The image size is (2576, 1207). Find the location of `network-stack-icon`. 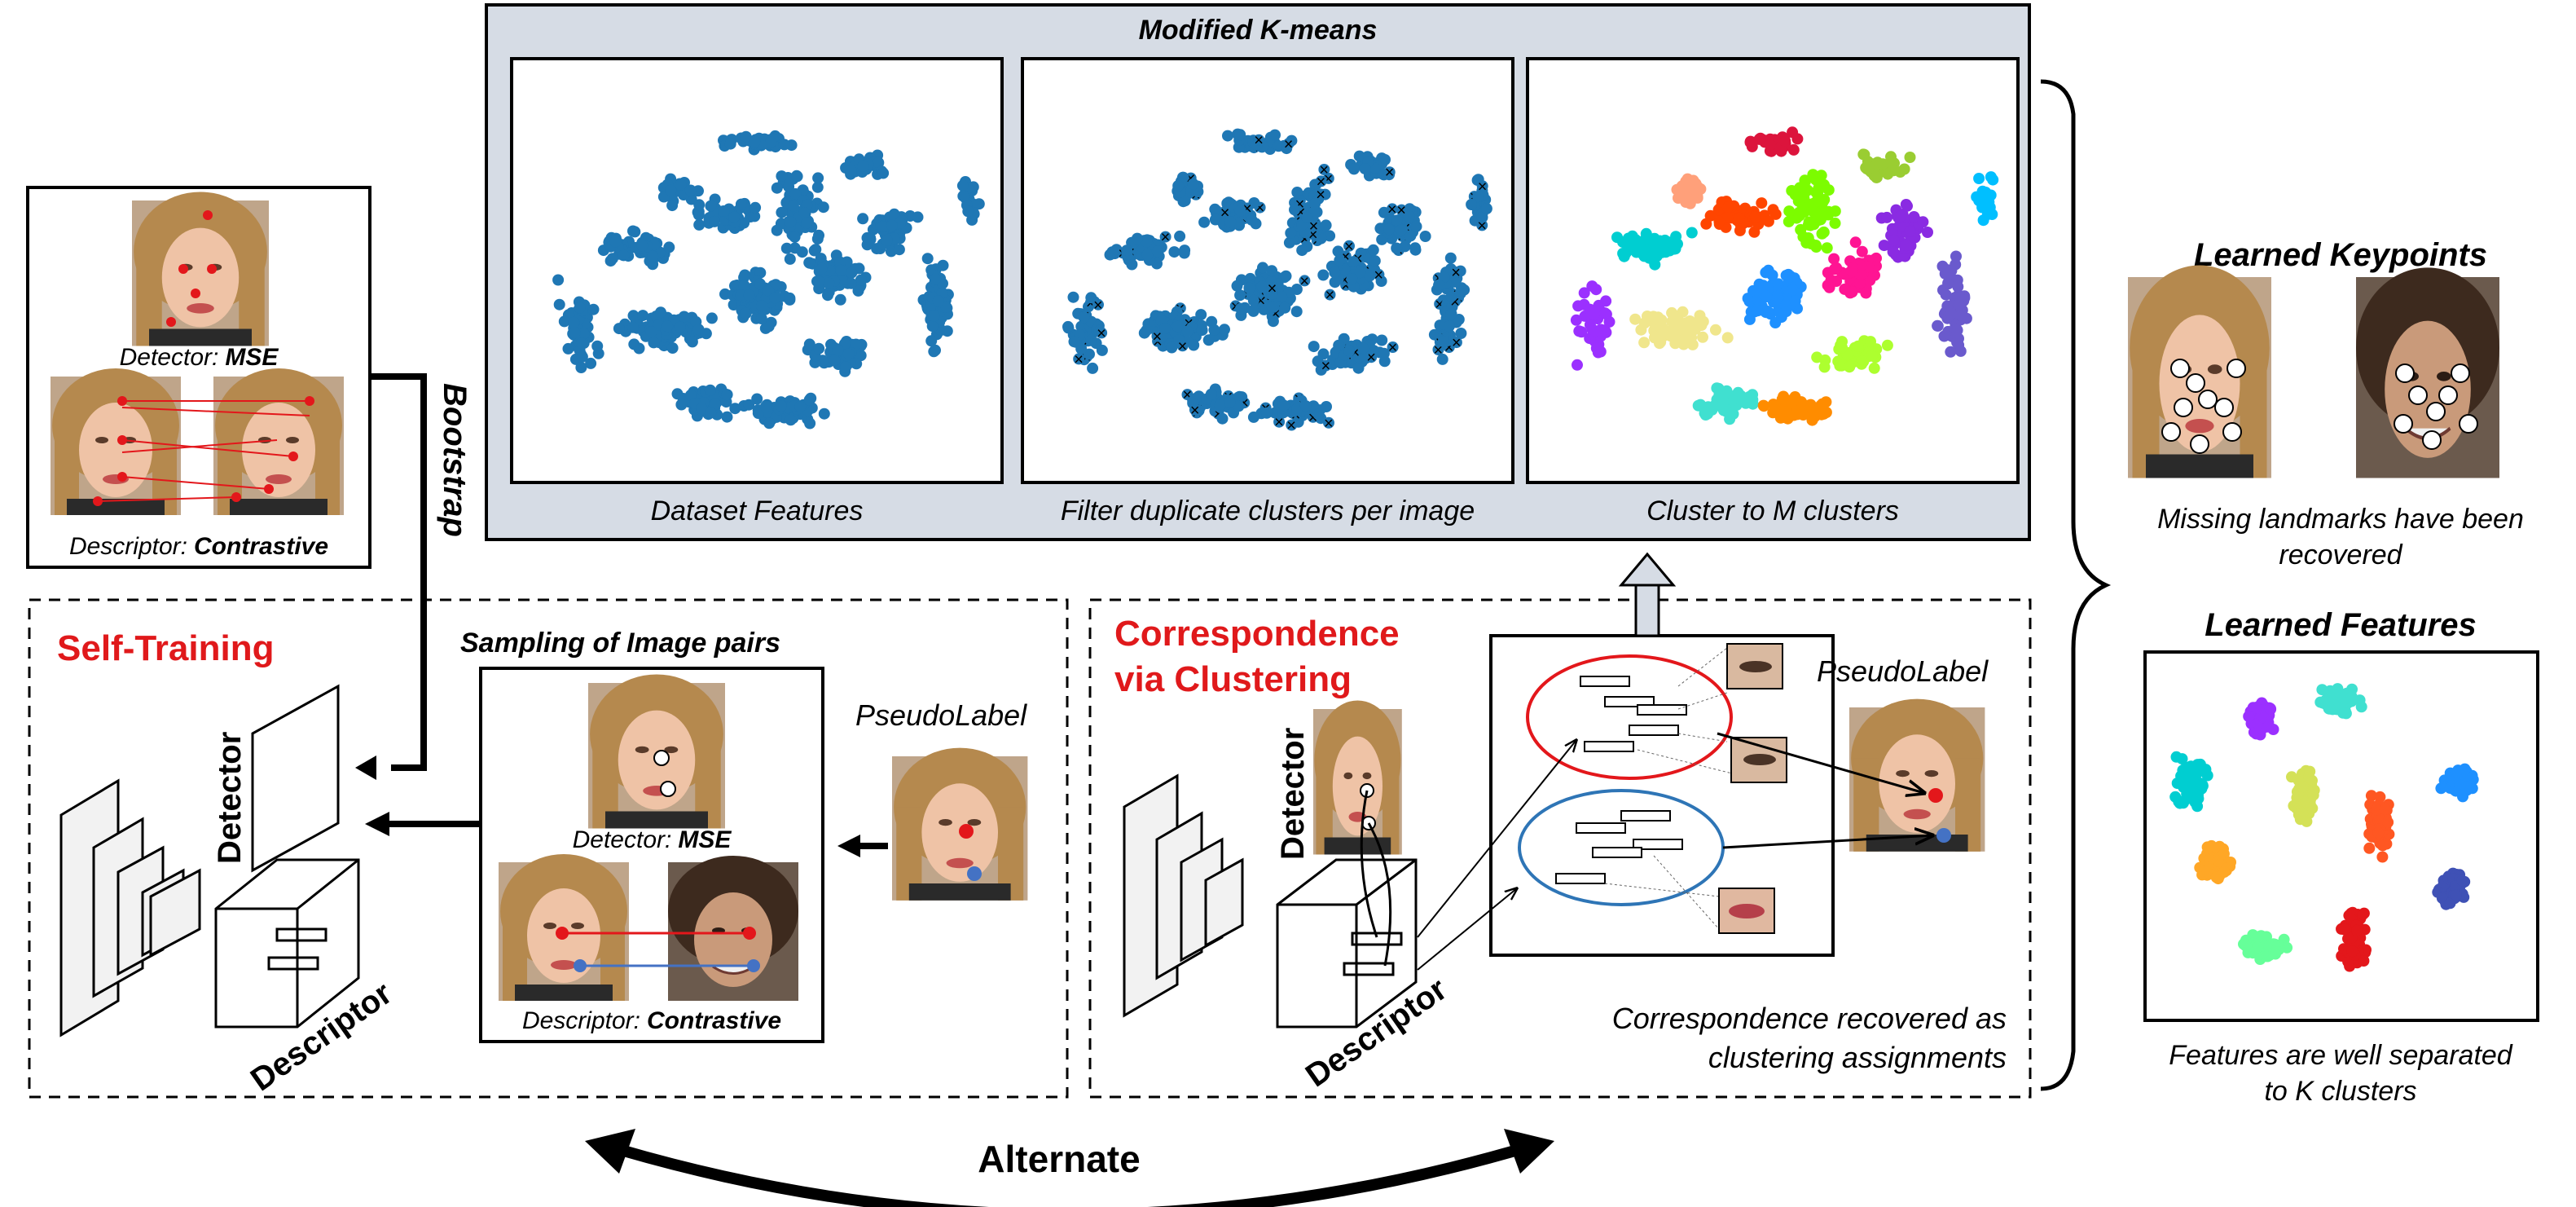

network-stack-icon is located at coordinates (130, 907).